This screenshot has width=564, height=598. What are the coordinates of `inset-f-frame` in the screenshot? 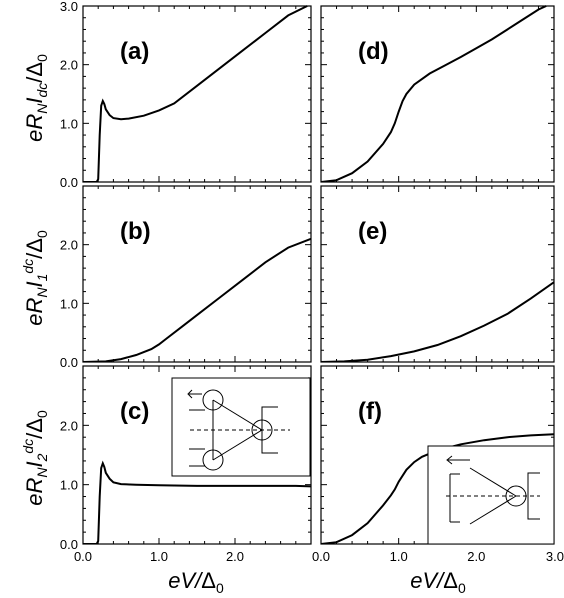 It's located at (491, 495).